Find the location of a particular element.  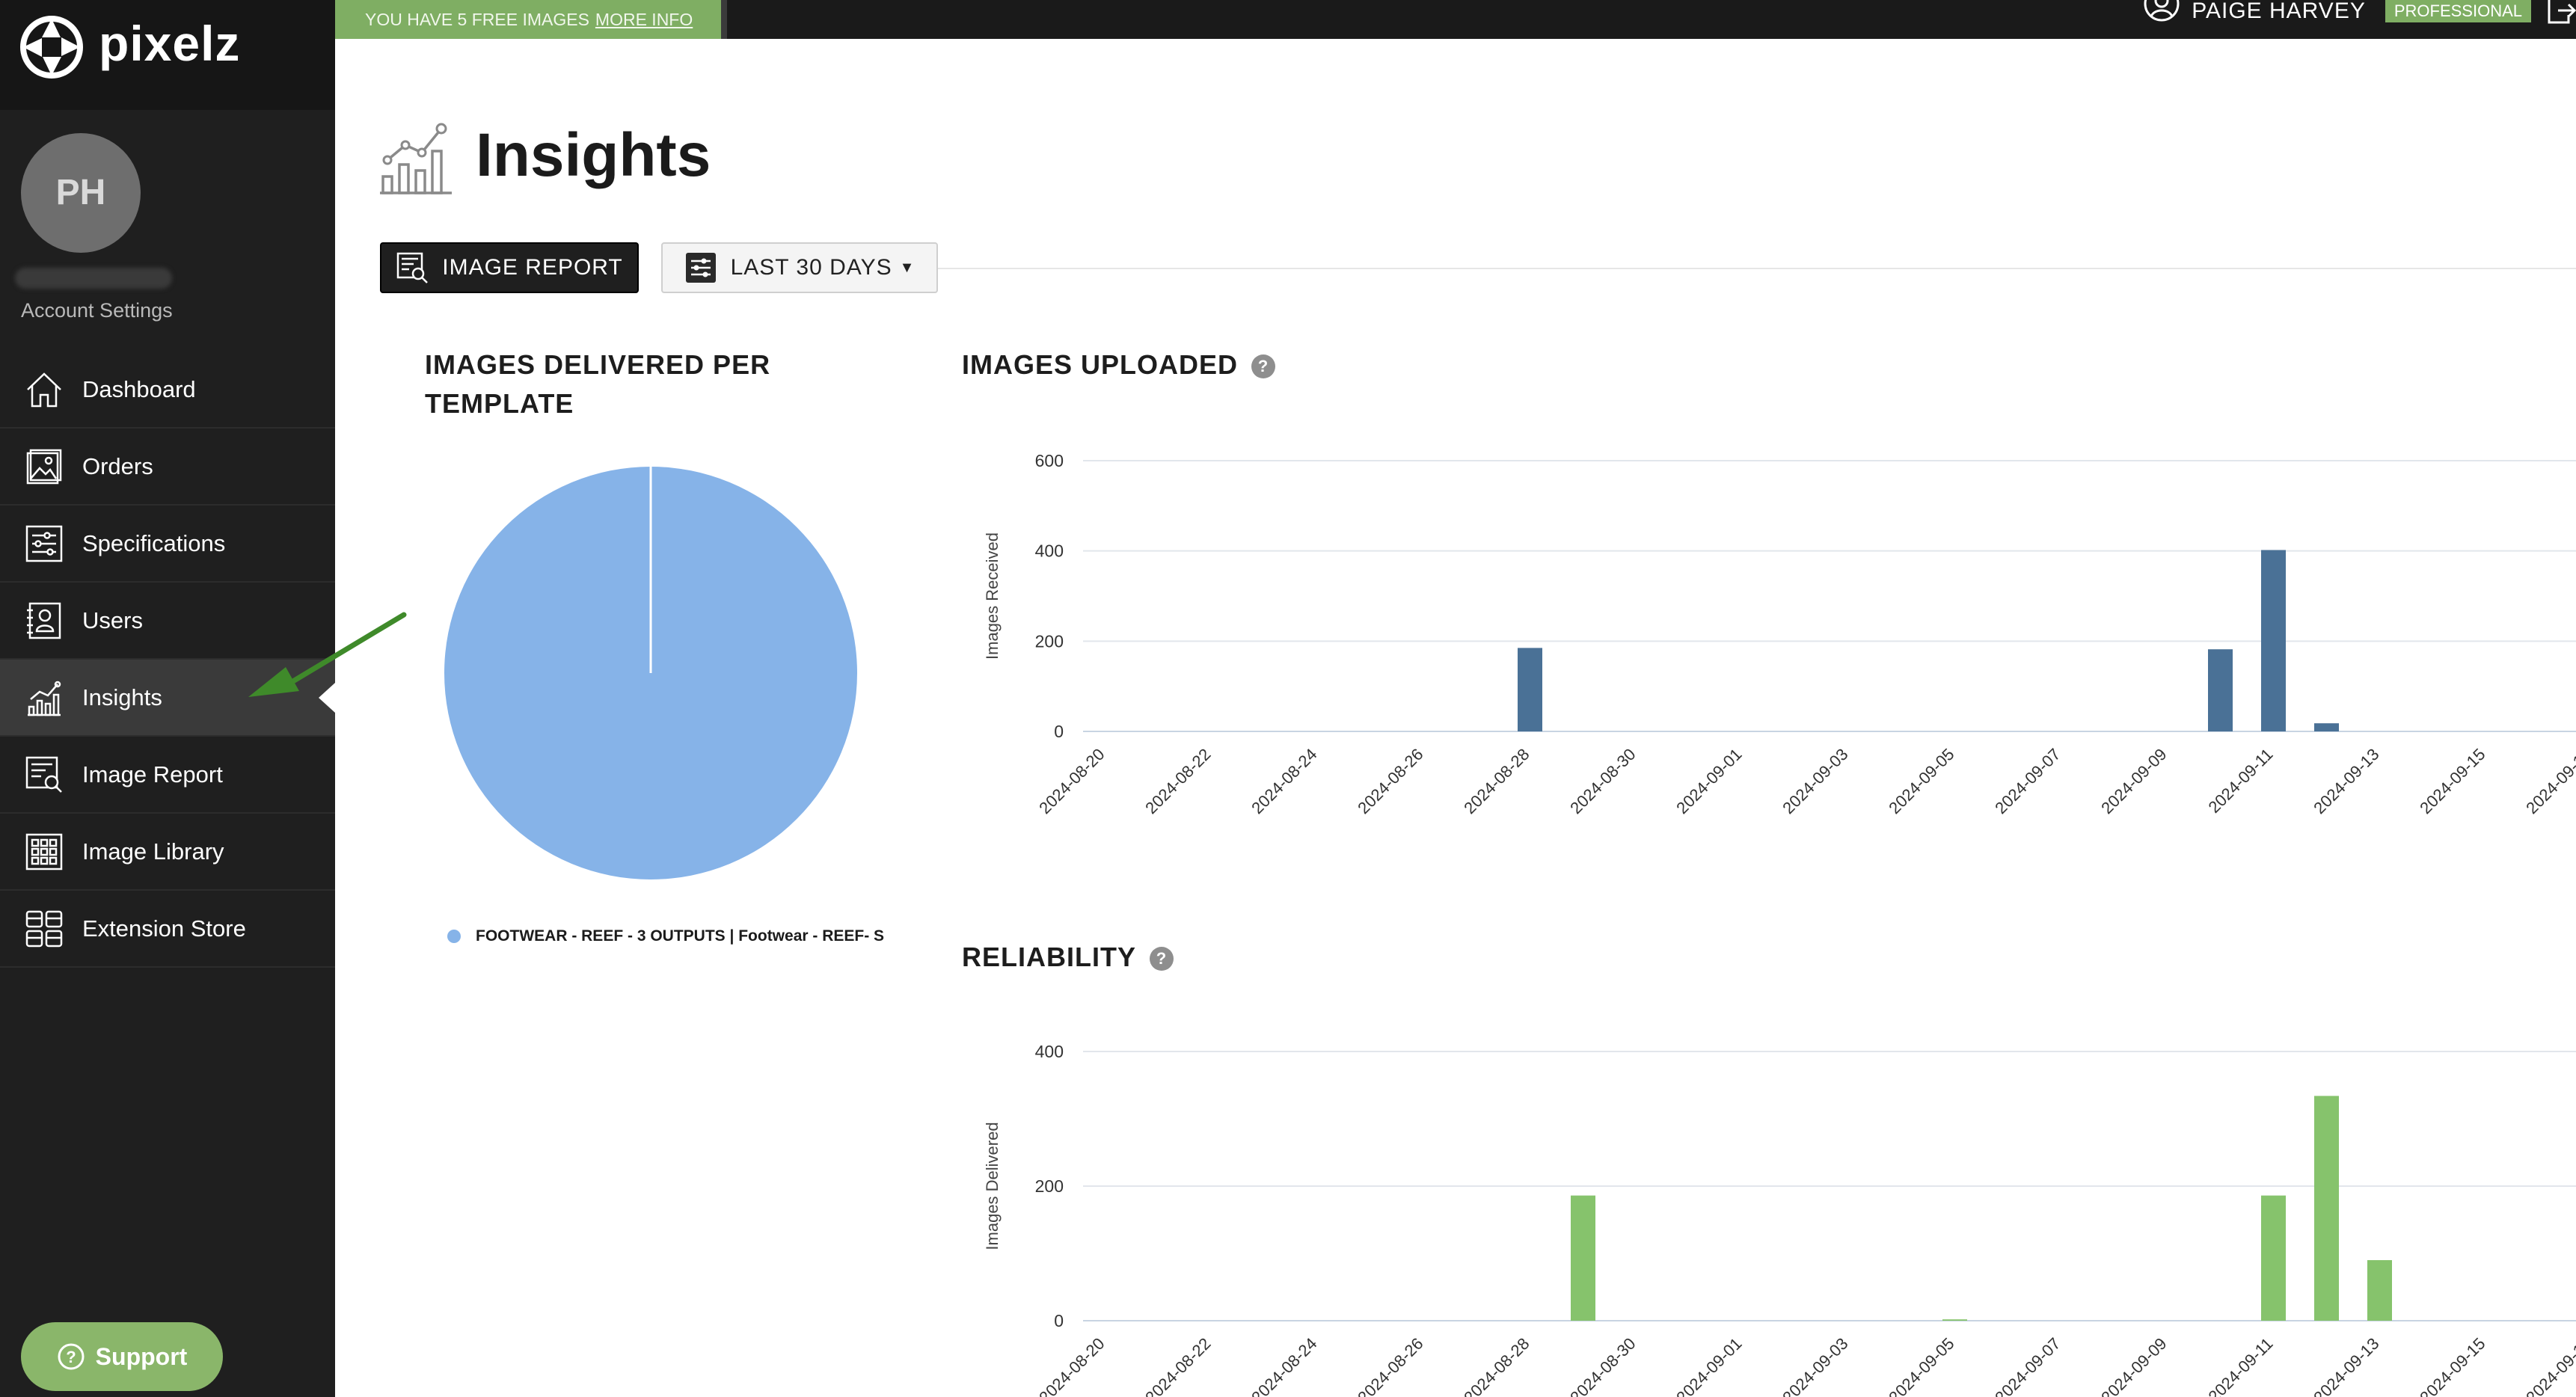

x-tick-label: 2024-08-30 is located at coordinates (1602, 781).